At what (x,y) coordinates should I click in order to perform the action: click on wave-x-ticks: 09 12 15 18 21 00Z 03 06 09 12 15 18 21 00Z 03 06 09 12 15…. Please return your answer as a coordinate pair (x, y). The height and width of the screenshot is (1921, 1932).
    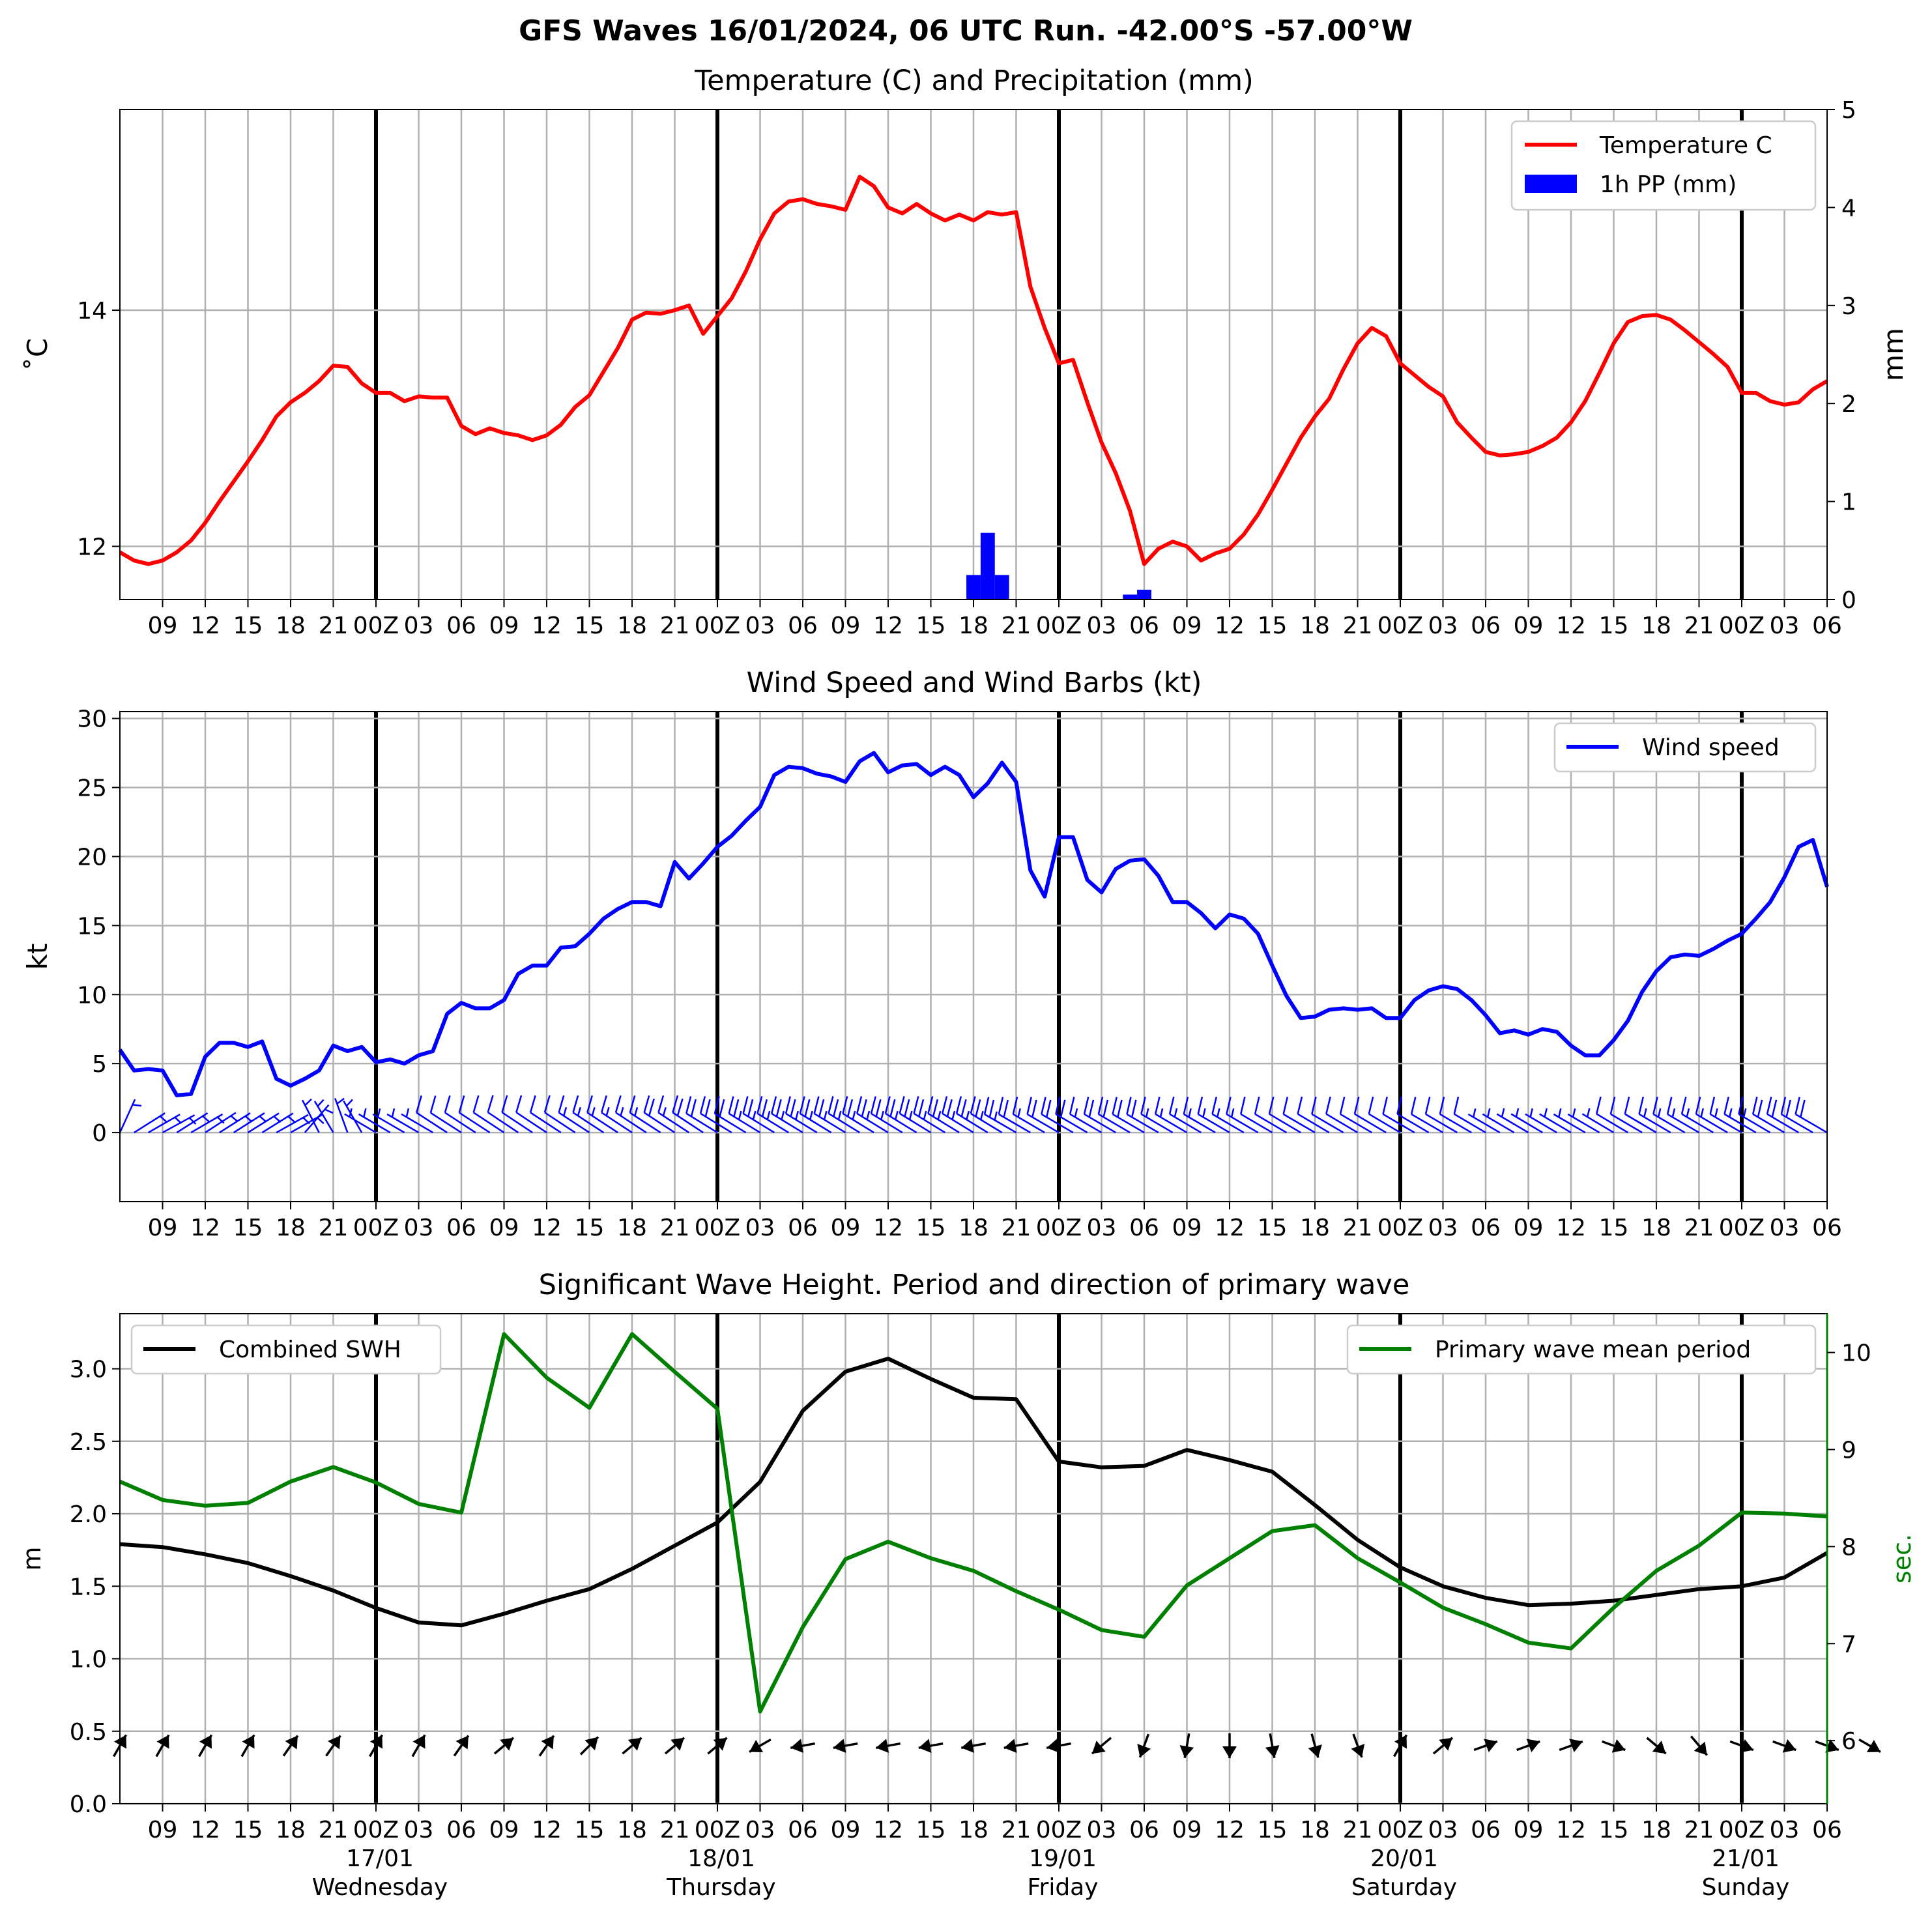
    Looking at the image, I should click on (995, 1823).